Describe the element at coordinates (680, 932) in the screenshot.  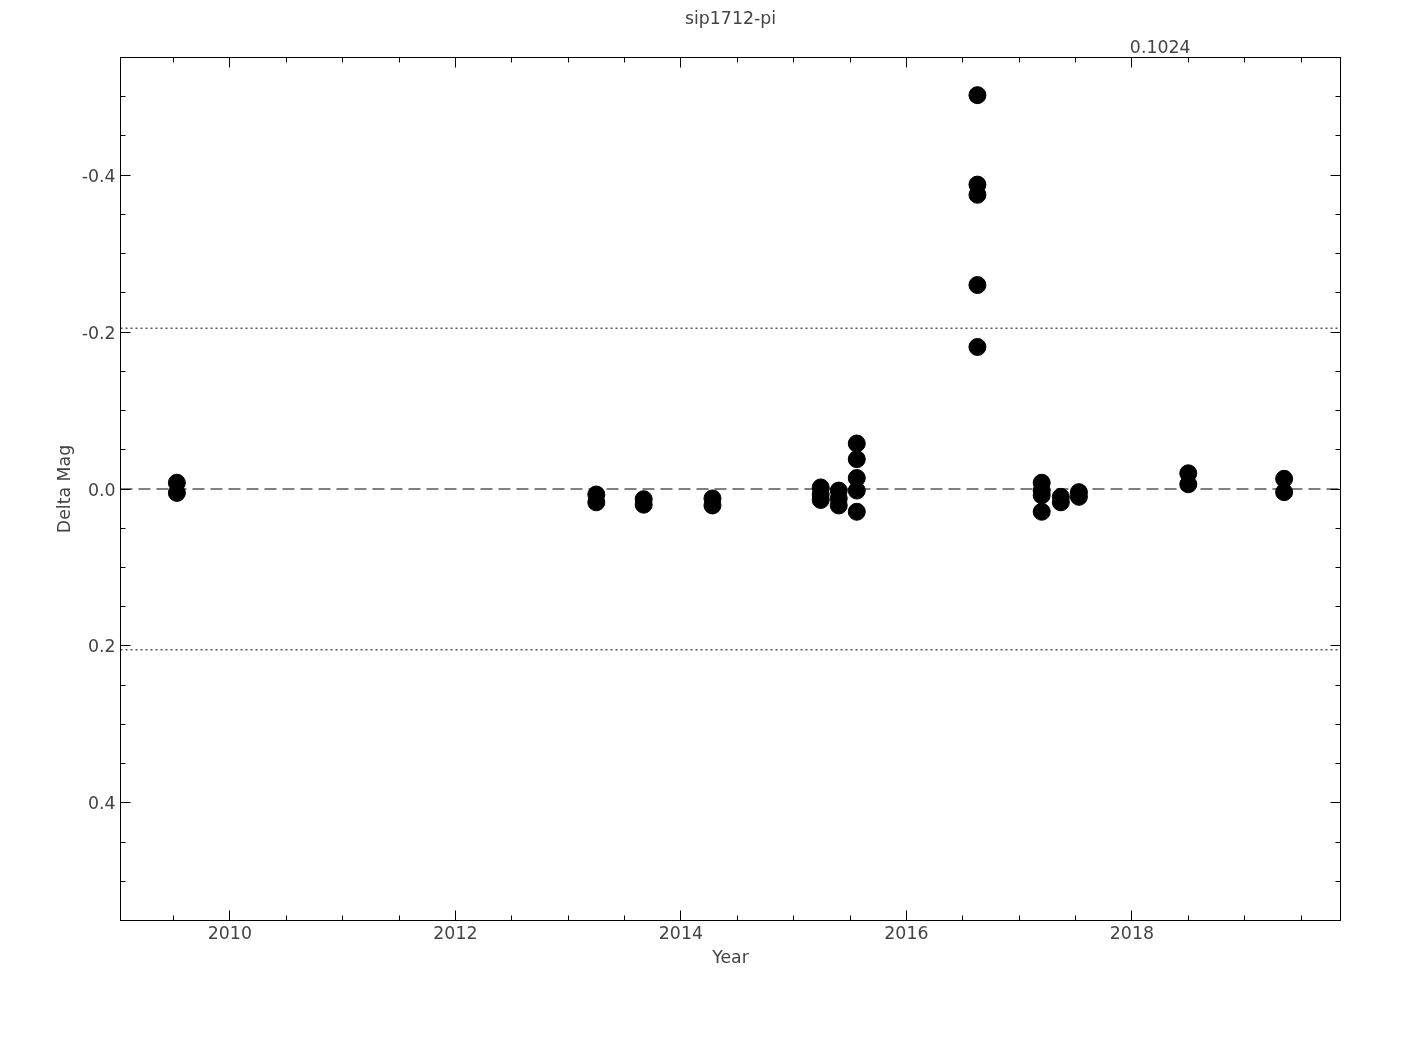
I see `x-tick-label: 2014` at that location.